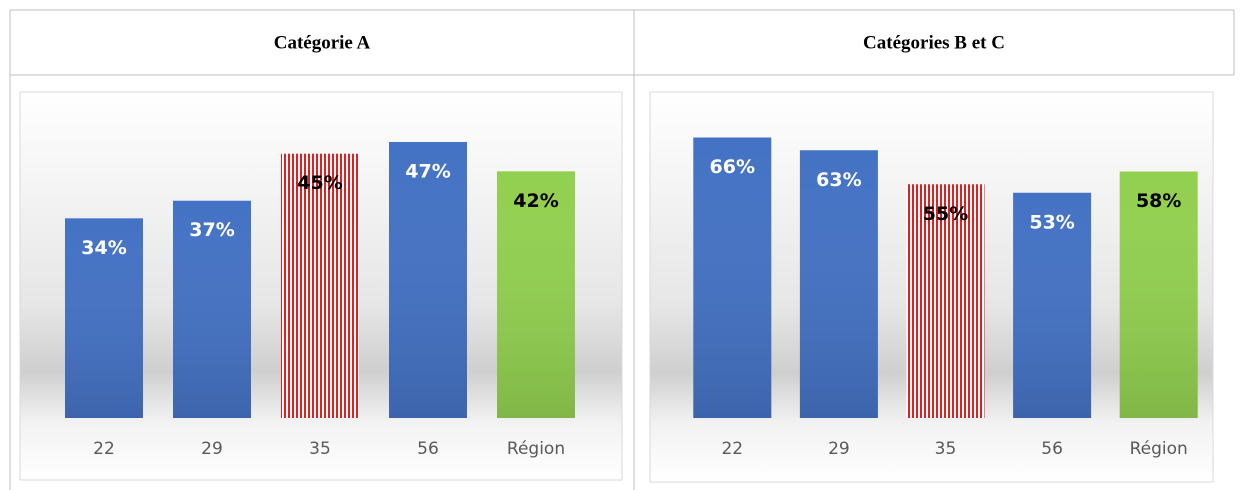 This screenshot has width=1244, height=490. I want to click on chart-title: Catégories B et C, so click(934, 42).